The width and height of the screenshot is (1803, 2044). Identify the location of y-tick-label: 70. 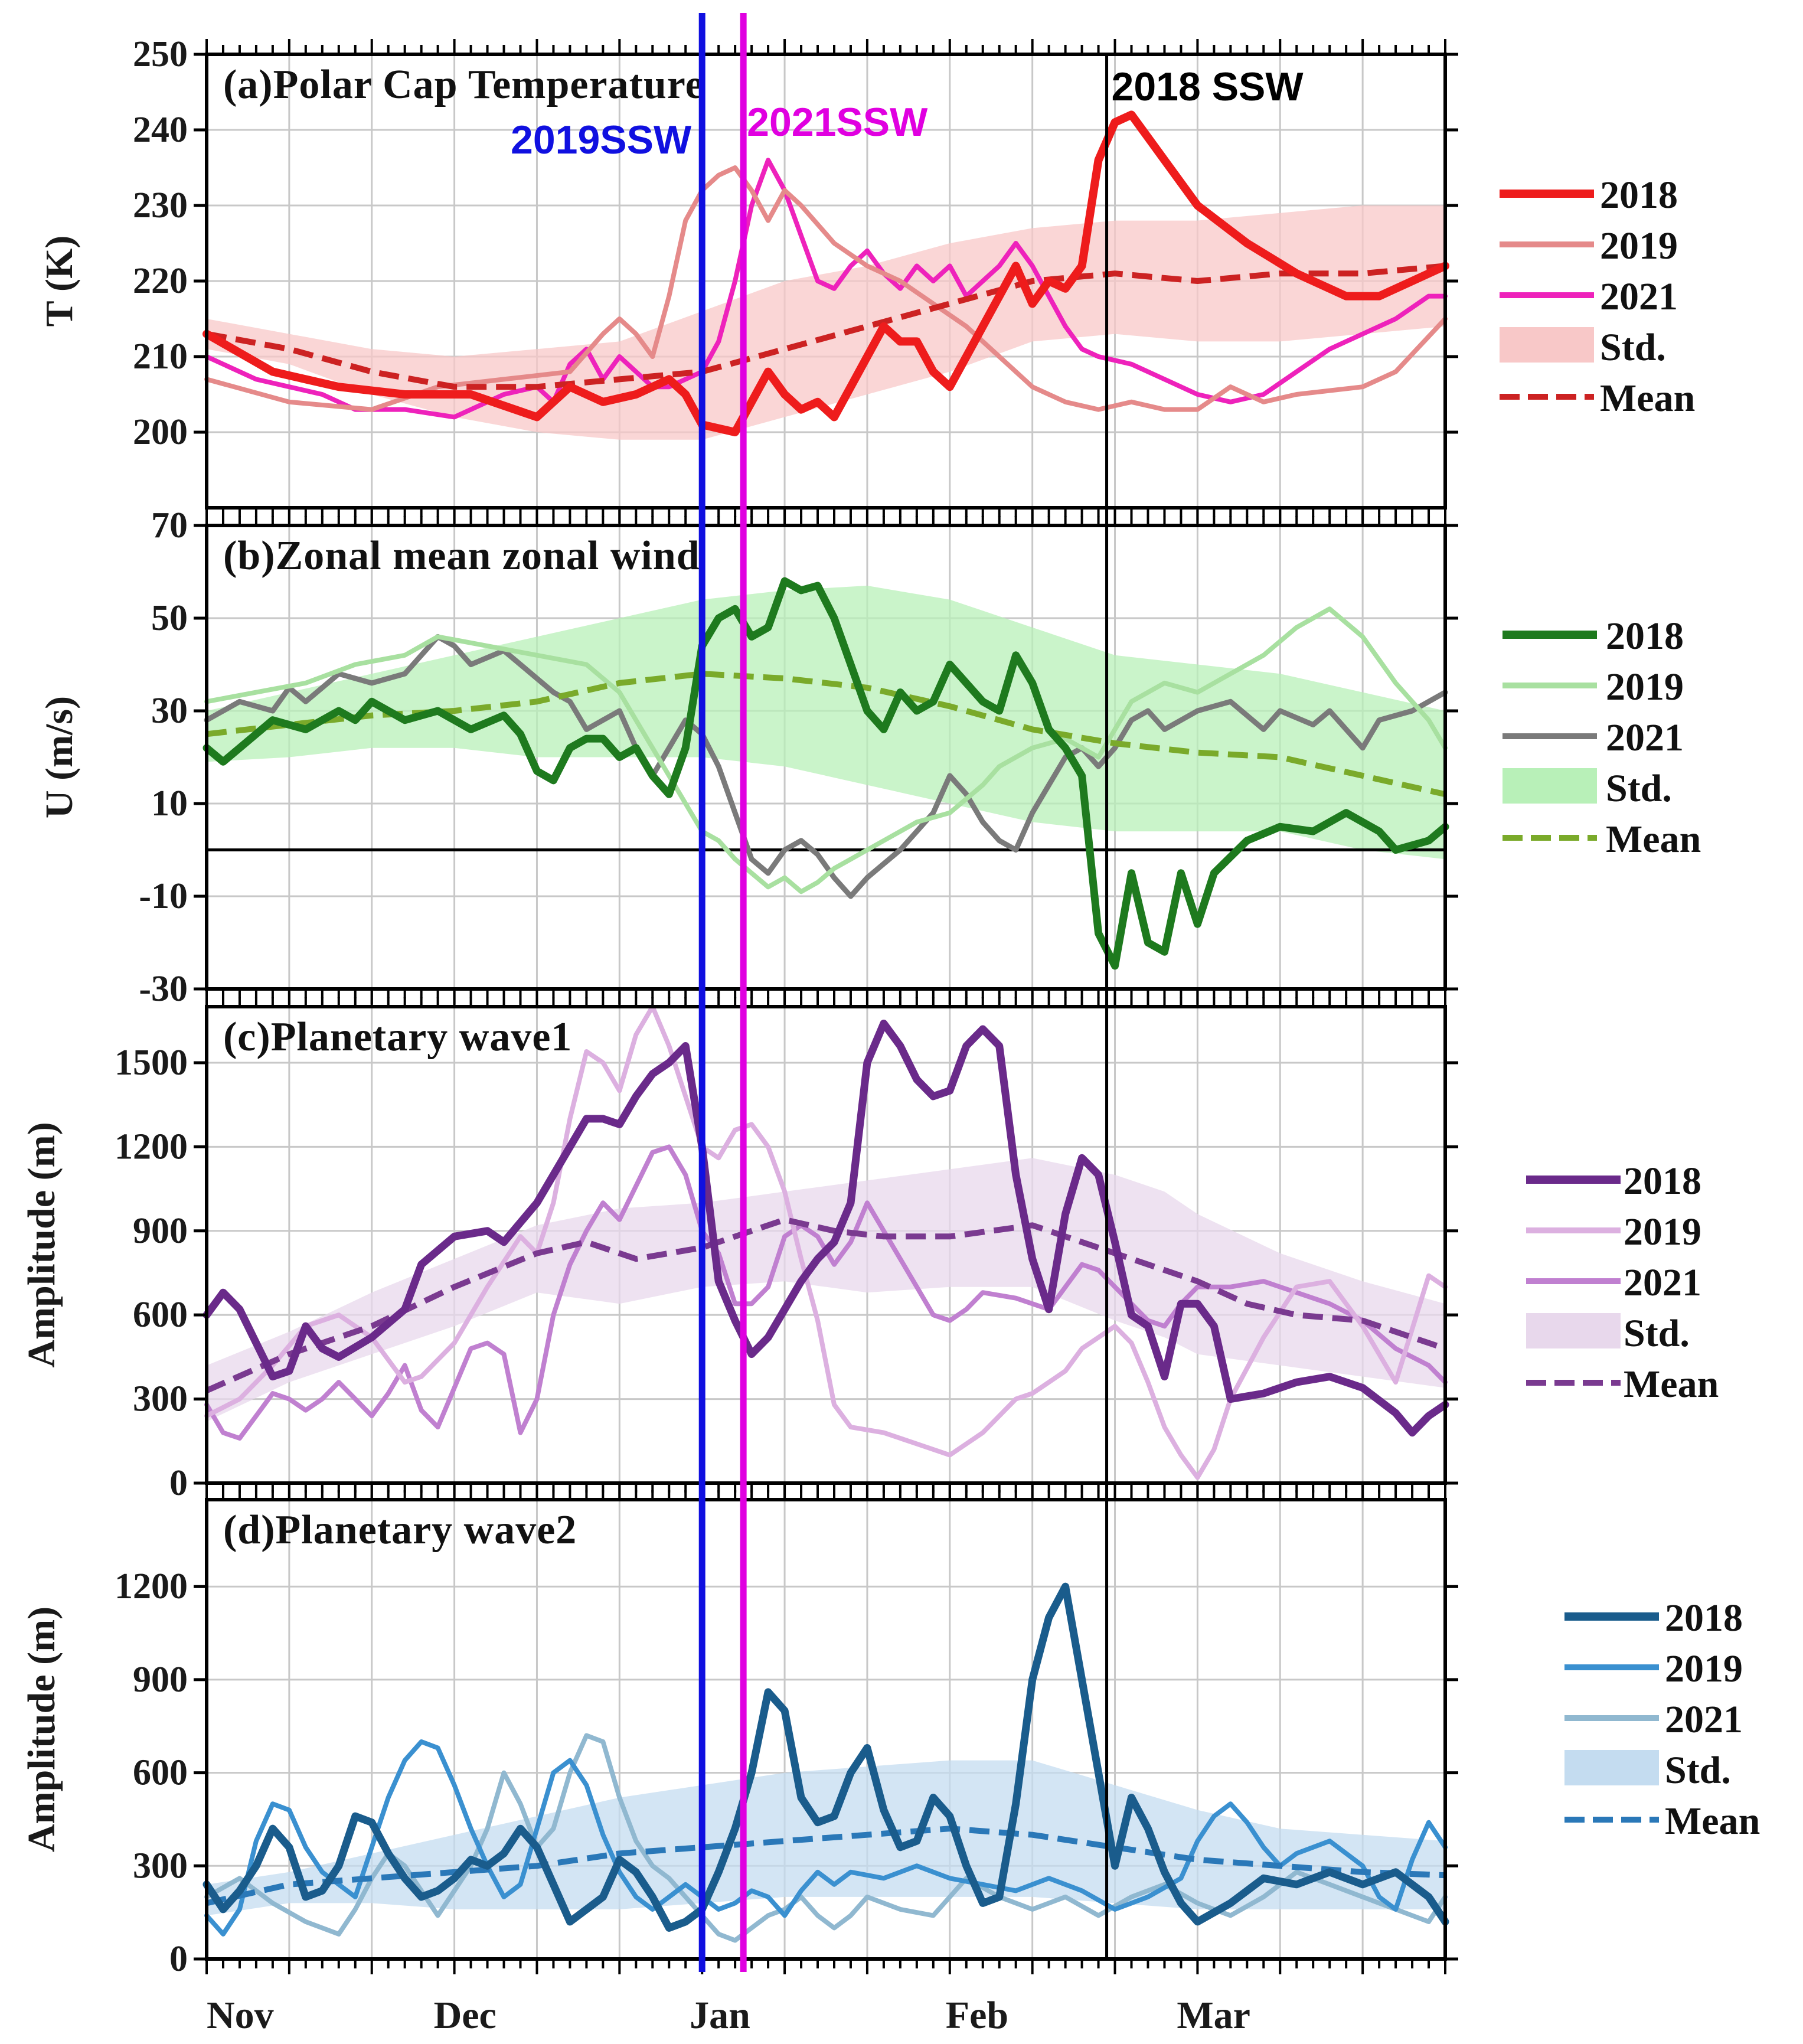
(169, 526).